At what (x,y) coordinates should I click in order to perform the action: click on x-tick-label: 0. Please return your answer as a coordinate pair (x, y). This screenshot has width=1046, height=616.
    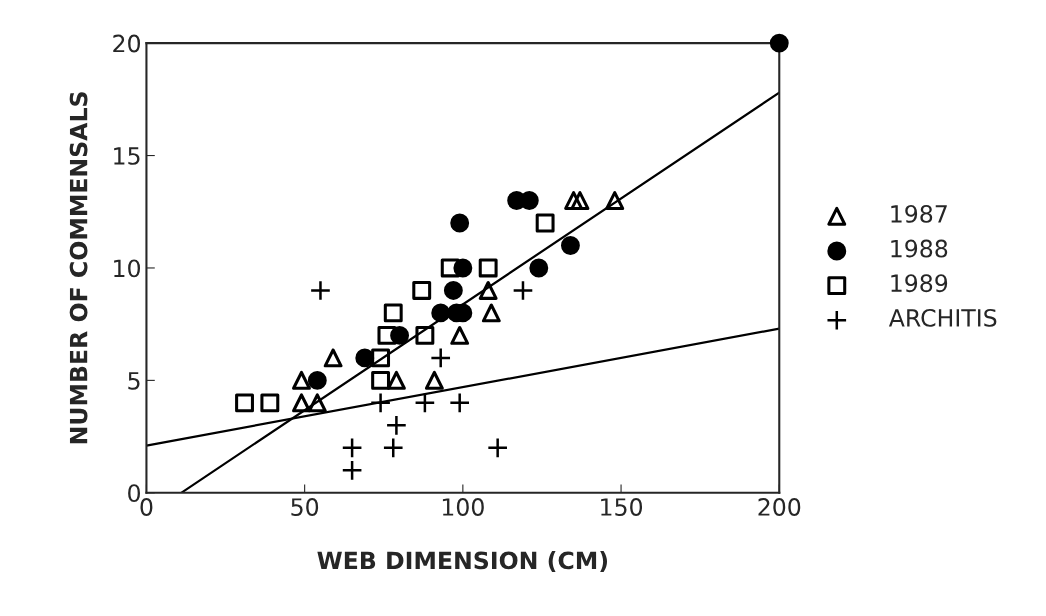
    Looking at the image, I should click on (146, 507).